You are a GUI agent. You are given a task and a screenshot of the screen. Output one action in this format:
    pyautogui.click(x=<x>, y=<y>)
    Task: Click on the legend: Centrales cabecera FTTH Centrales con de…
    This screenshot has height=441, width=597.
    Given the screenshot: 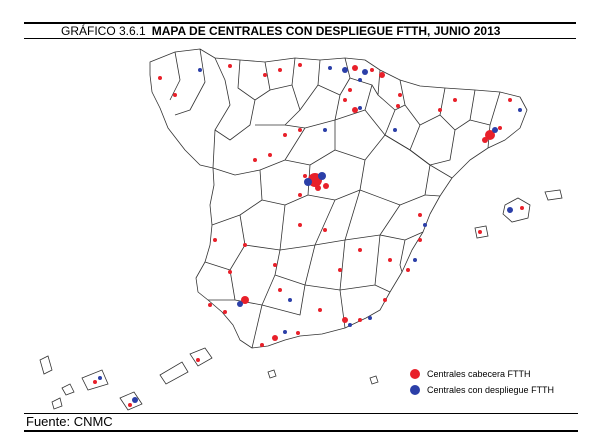 What is the action you would take?
    pyautogui.click(x=482, y=382)
    